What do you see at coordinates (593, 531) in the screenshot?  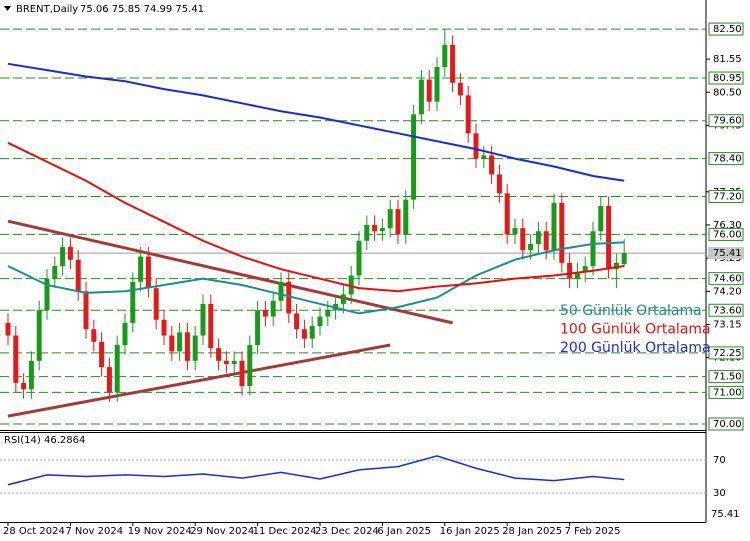 I see `x-tick-label: 7 Feb 2025` at bounding box center [593, 531].